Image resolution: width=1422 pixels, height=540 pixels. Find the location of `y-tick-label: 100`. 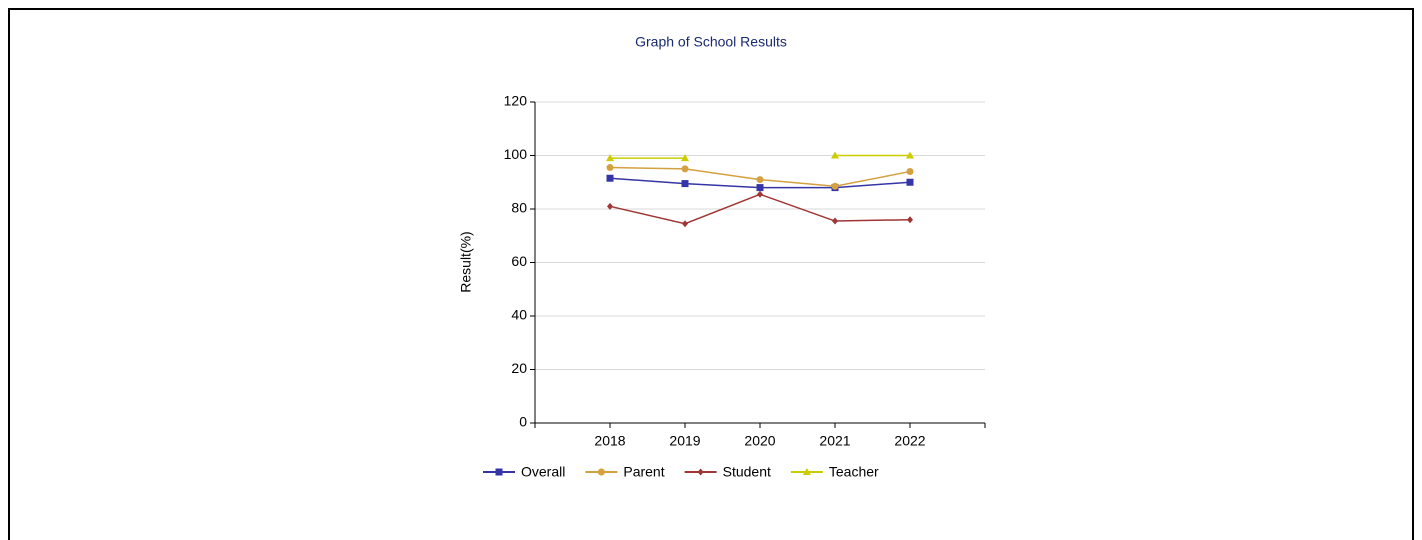

y-tick-label: 100 is located at coordinates (516, 154).